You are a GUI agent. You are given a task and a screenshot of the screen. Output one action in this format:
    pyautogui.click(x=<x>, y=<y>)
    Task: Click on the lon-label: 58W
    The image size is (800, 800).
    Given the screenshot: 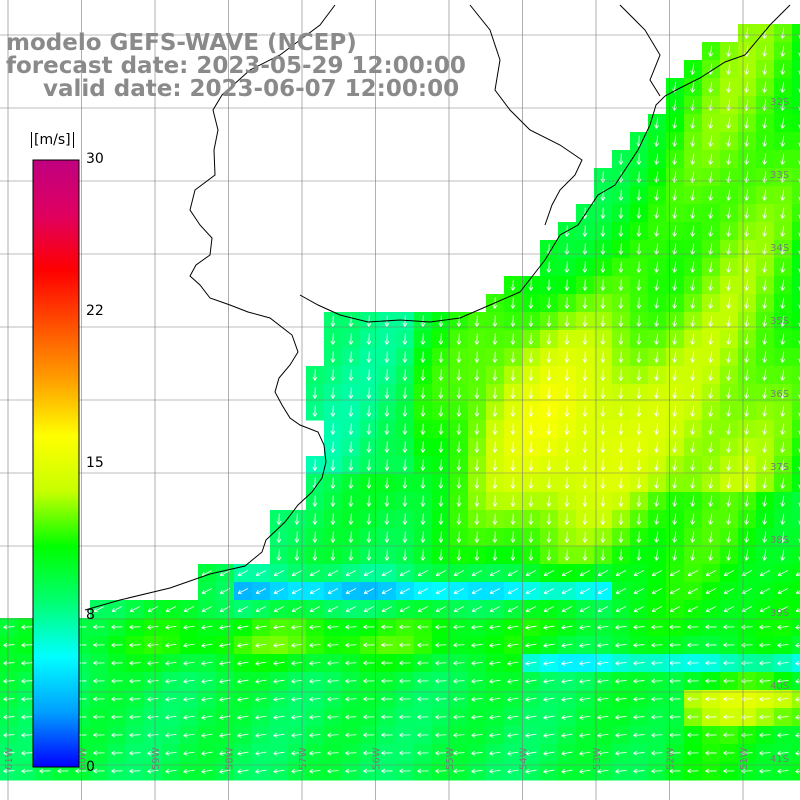 What is the action you would take?
    pyautogui.click(x=230, y=758)
    